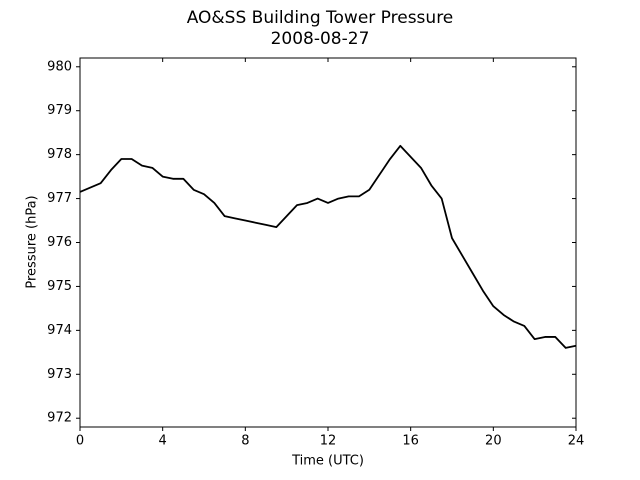 The image size is (640, 480). What do you see at coordinates (59, 110) in the screenshot?
I see `y-tick-label: 979` at bounding box center [59, 110].